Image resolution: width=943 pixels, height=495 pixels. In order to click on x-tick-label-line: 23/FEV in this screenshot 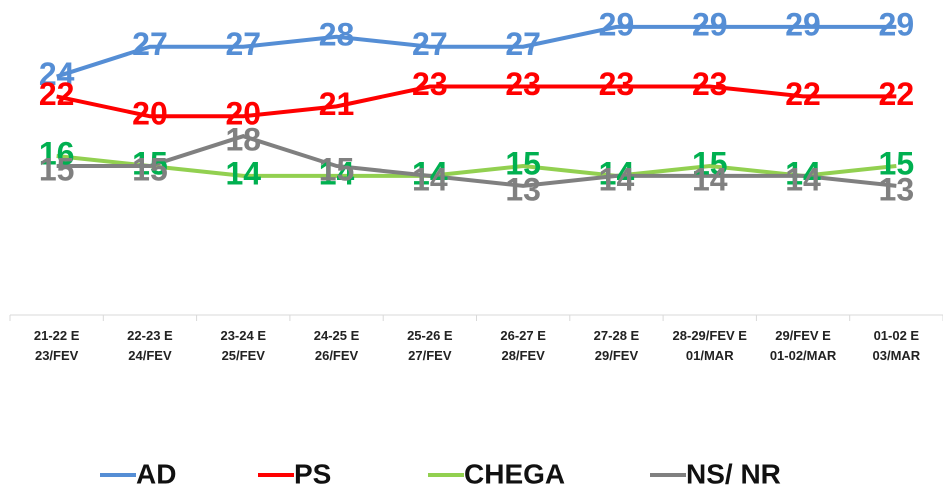, I will do `click(57, 355)`.